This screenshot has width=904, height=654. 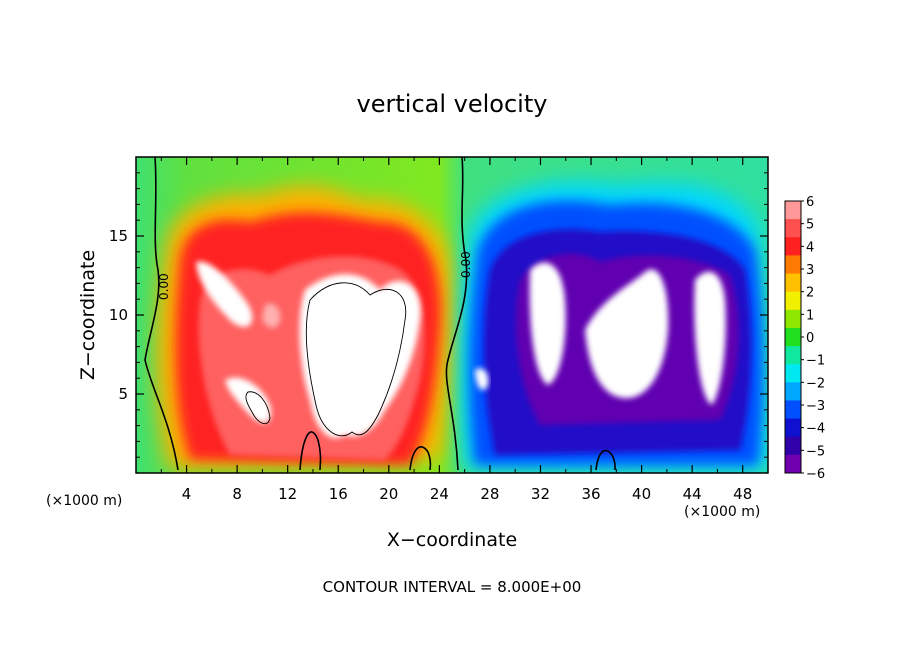 What do you see at coordinates (804, 338) in the screenshot?
I see `colorbar: 6 5 4 3 2 1 0 −1 −2 −3 −4 −5 −6` at bounding box center [804, 338].